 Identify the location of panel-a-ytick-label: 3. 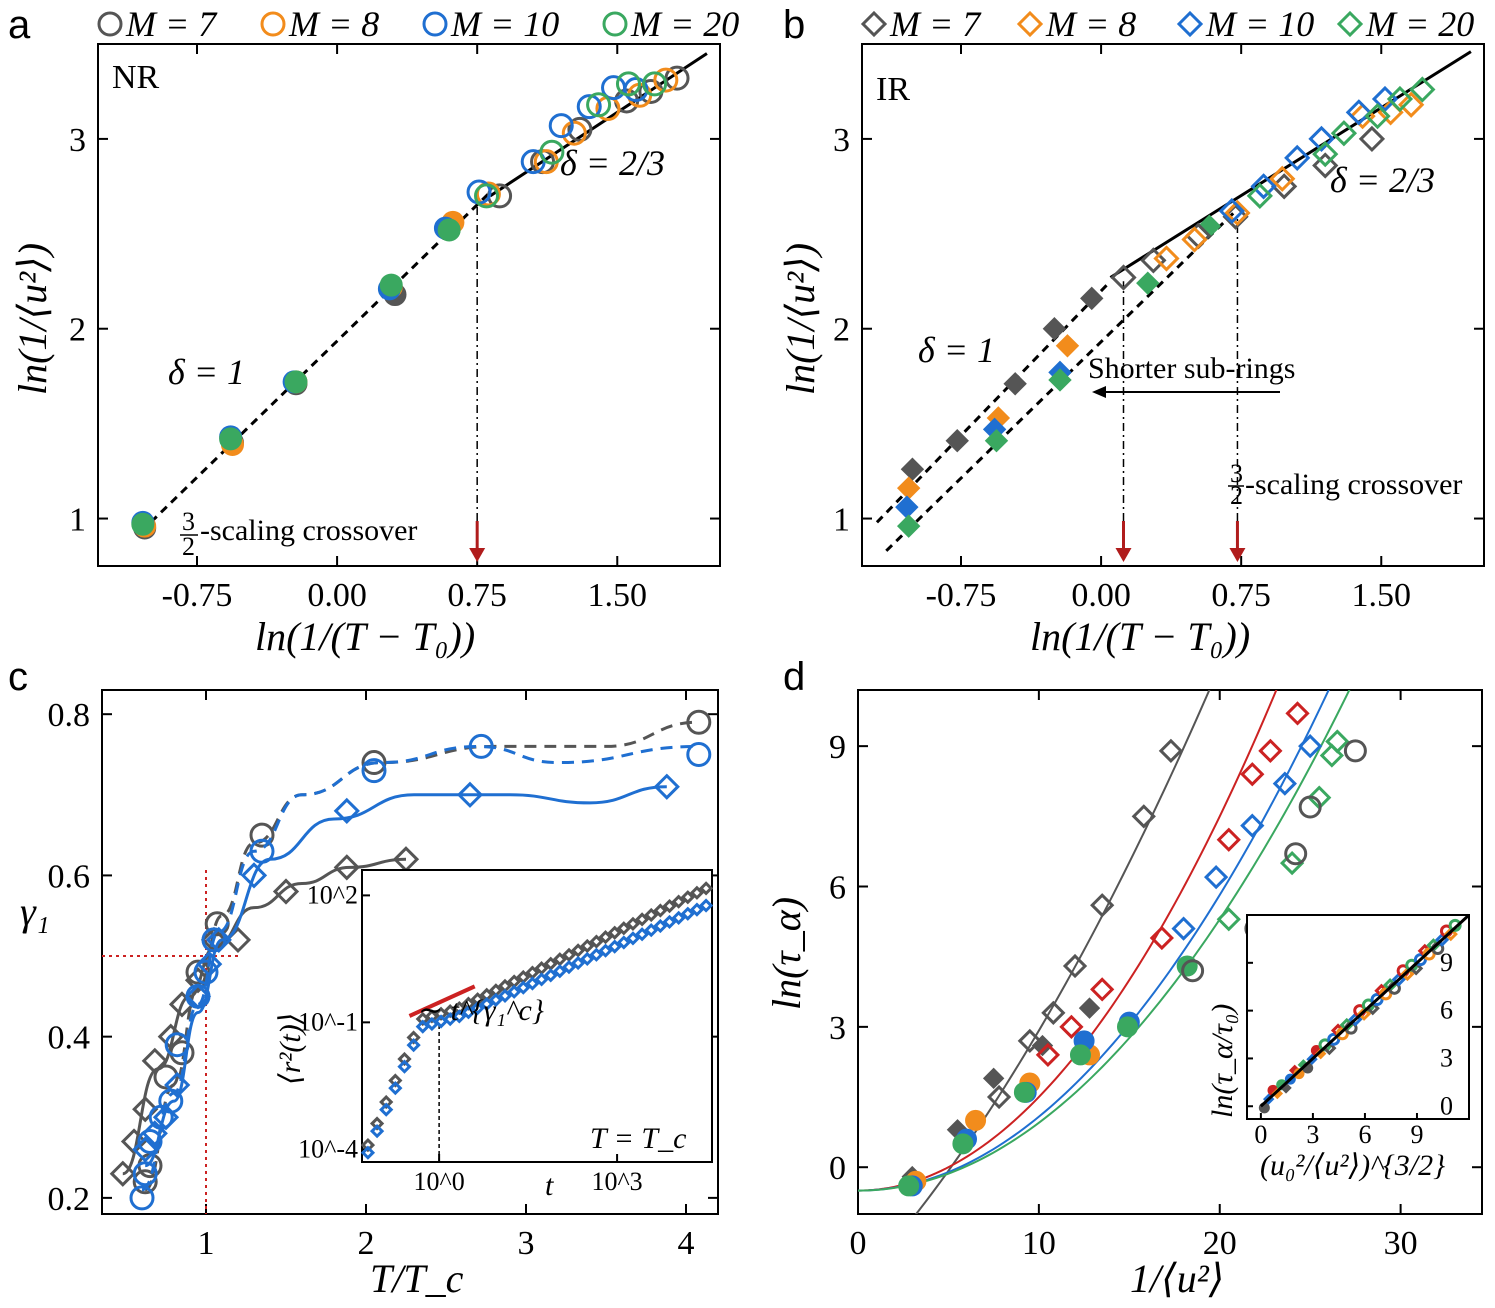
(77, 140).